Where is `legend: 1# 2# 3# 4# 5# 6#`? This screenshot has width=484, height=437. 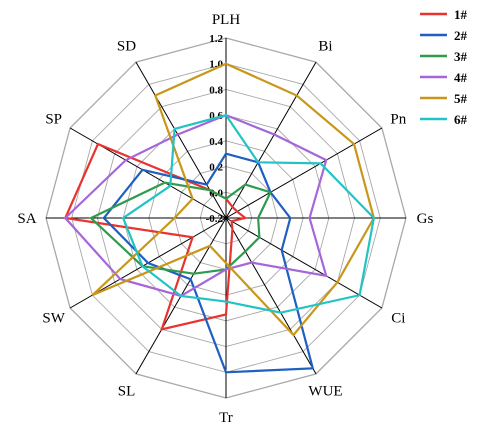 legend: 1# 2# 3# 4# 5# 6# is located at coordinates (444, 67).